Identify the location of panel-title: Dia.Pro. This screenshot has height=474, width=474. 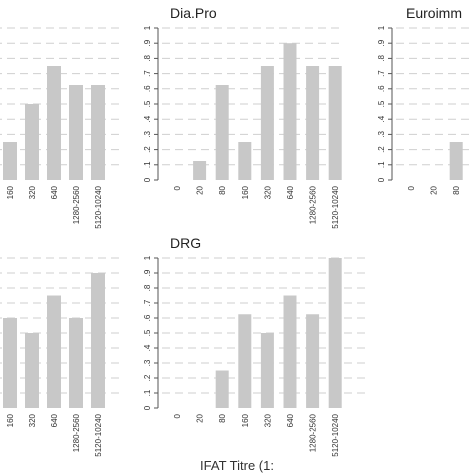
(193, 13).